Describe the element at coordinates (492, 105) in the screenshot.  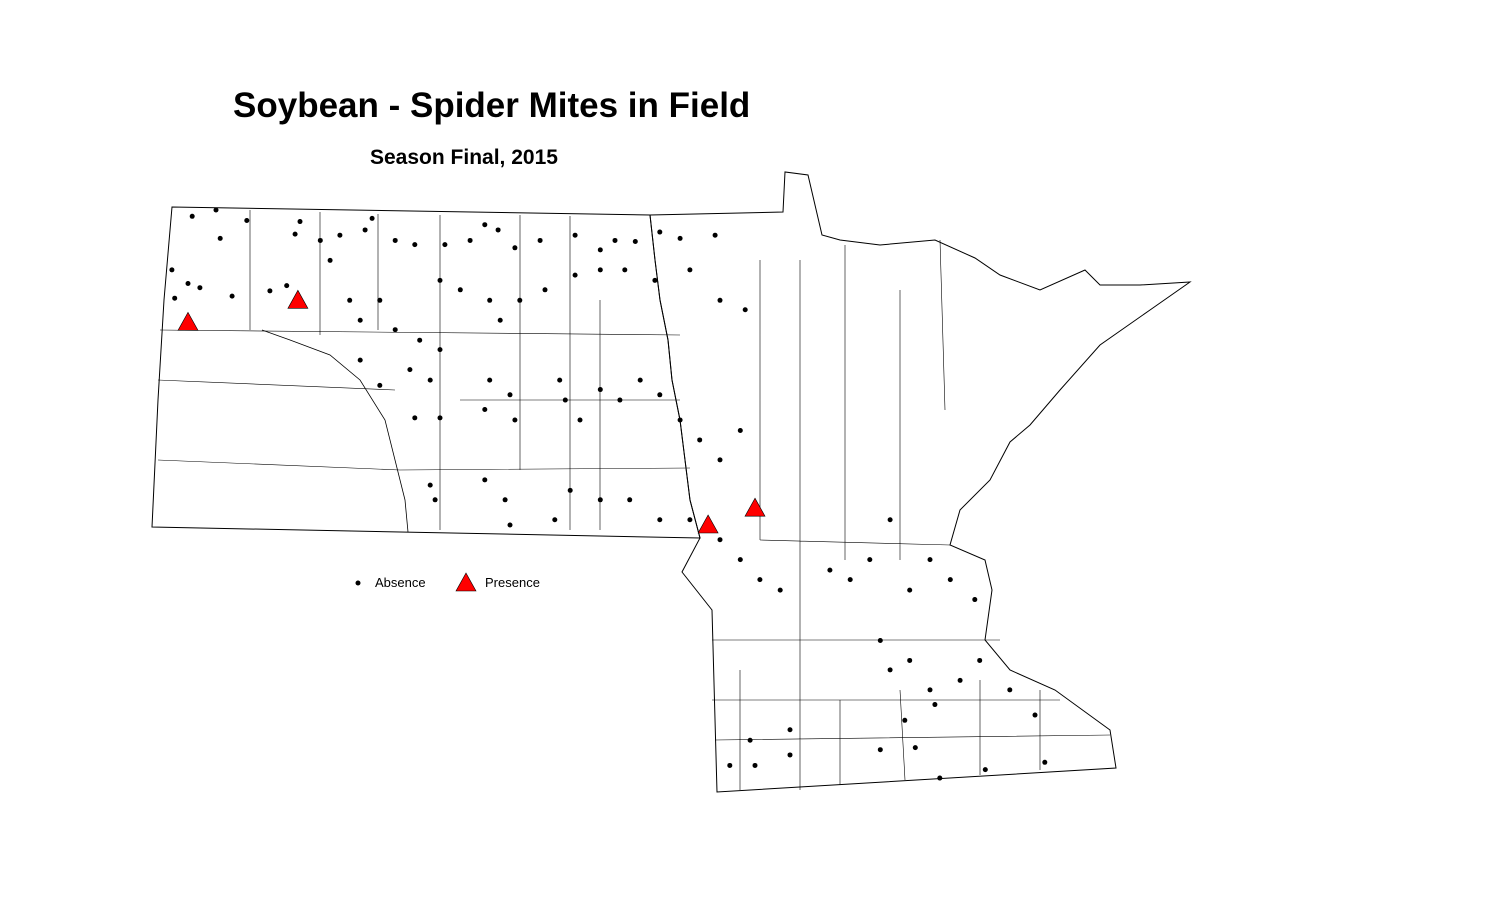
I see `map-title: Soybean - Spider Mites in Field` at that location.